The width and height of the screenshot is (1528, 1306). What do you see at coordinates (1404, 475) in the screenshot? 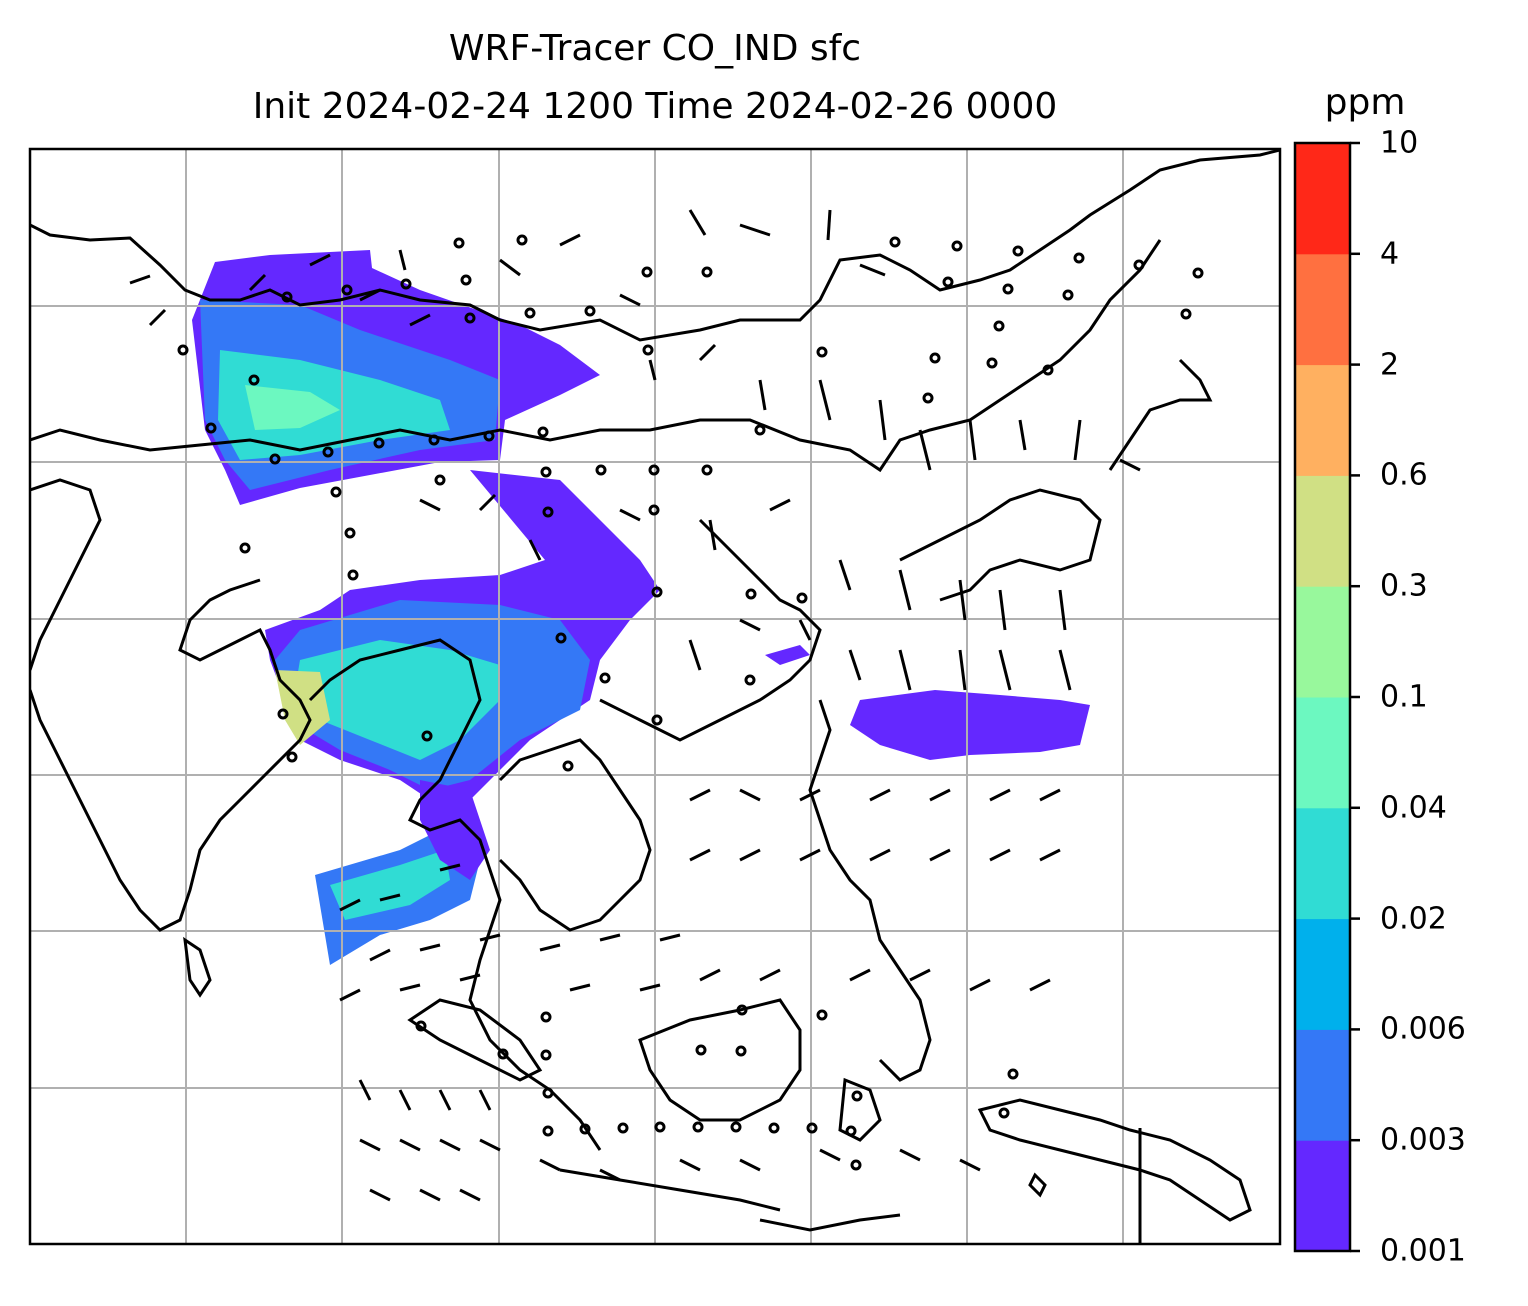
I see `colorbar-tick-label: 0.6` at bounding box center [1404, 475].